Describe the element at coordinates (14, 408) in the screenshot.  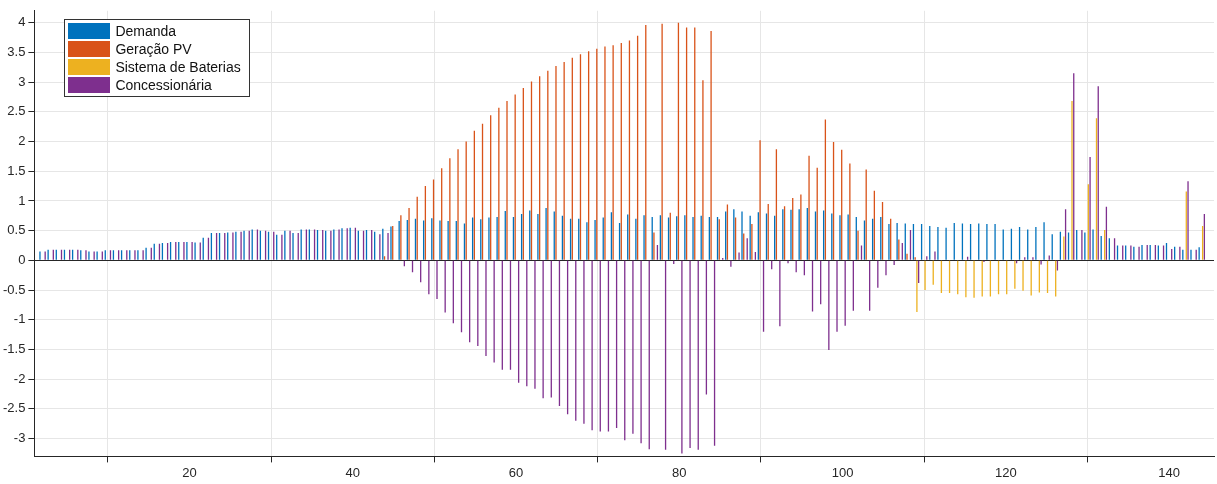
I see `y-tick-label: -2.5` at that location.